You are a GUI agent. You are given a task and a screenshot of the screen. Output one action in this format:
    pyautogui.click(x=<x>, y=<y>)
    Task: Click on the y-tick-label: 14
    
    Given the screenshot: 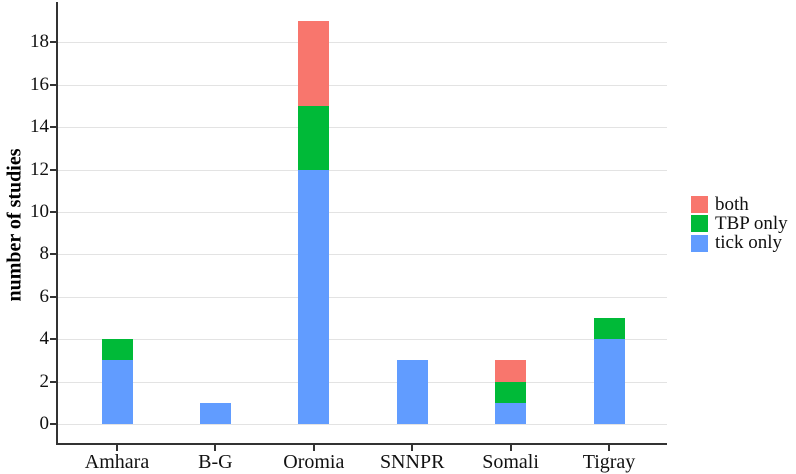 What is the action you would take?
    pyautogui.click(x=39, y=127)
    